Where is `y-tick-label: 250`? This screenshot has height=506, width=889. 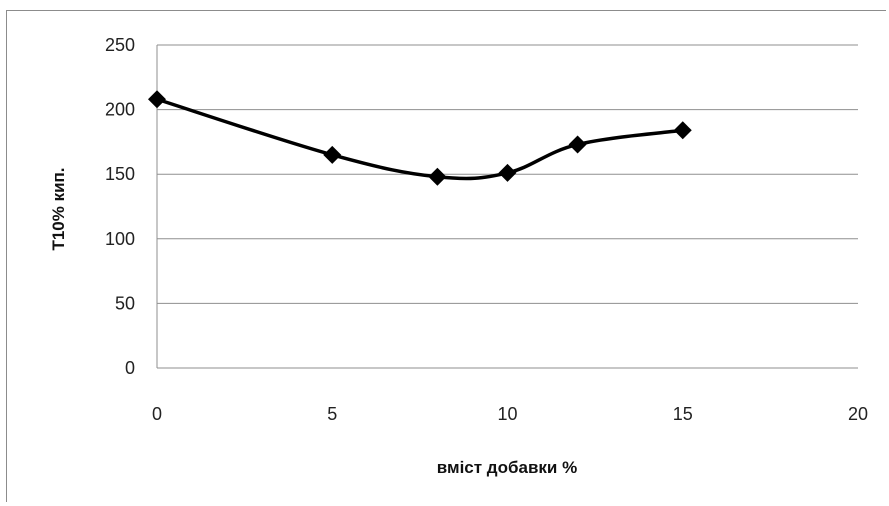 y-tick-label: 250 is located at coordinates (120, 45).